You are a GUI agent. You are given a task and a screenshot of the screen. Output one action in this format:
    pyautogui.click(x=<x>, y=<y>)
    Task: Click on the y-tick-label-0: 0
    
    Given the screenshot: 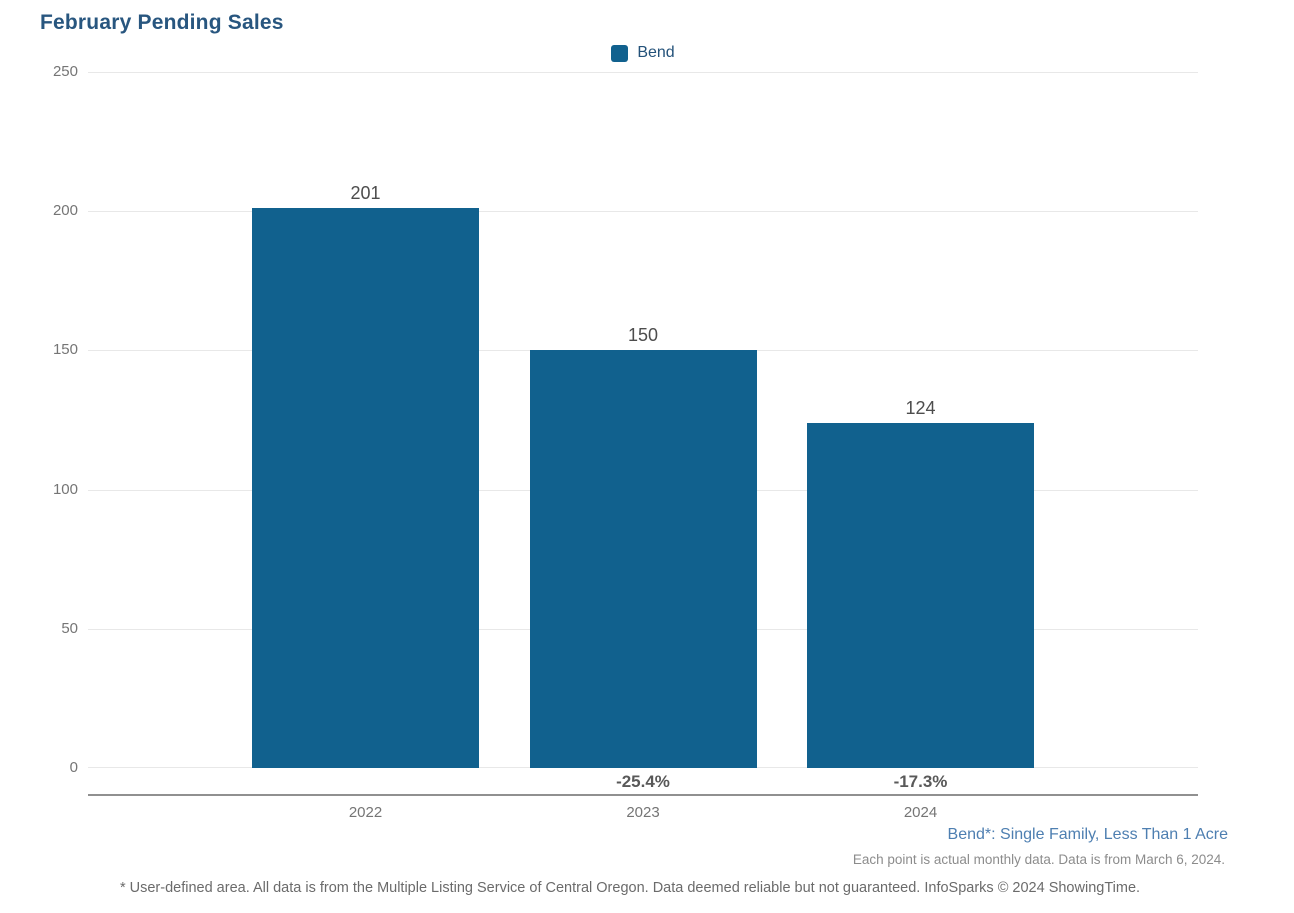 What is the action you would take?
    pyautogui.click(x=73, y=767)
    